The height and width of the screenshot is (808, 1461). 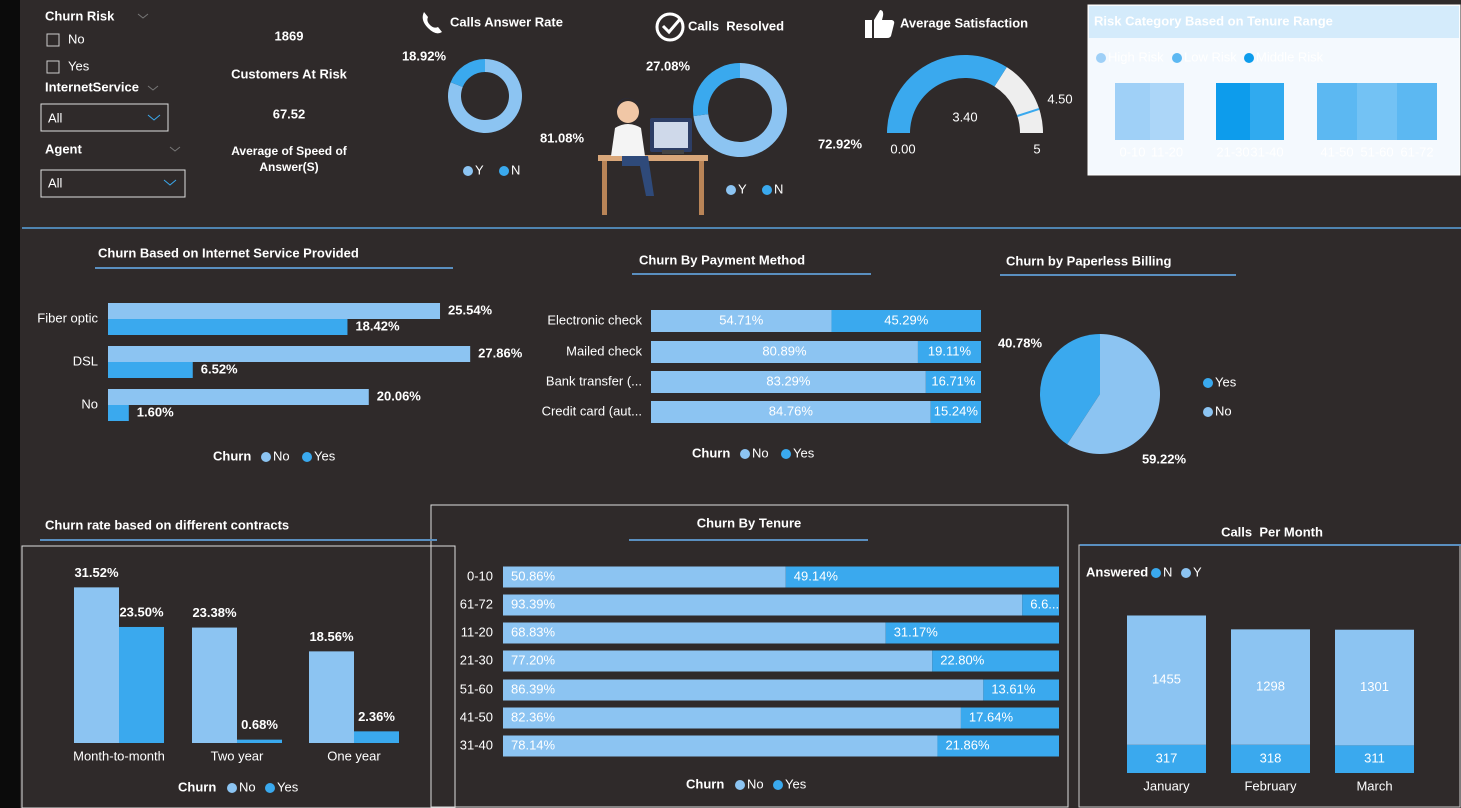 I want to click on legend-label: Middle Risk, so click(x=1290, y=56).